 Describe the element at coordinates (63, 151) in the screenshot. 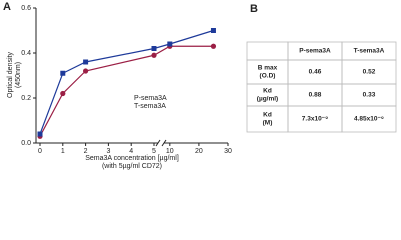

I see `x-tick-label: 1` at that location.